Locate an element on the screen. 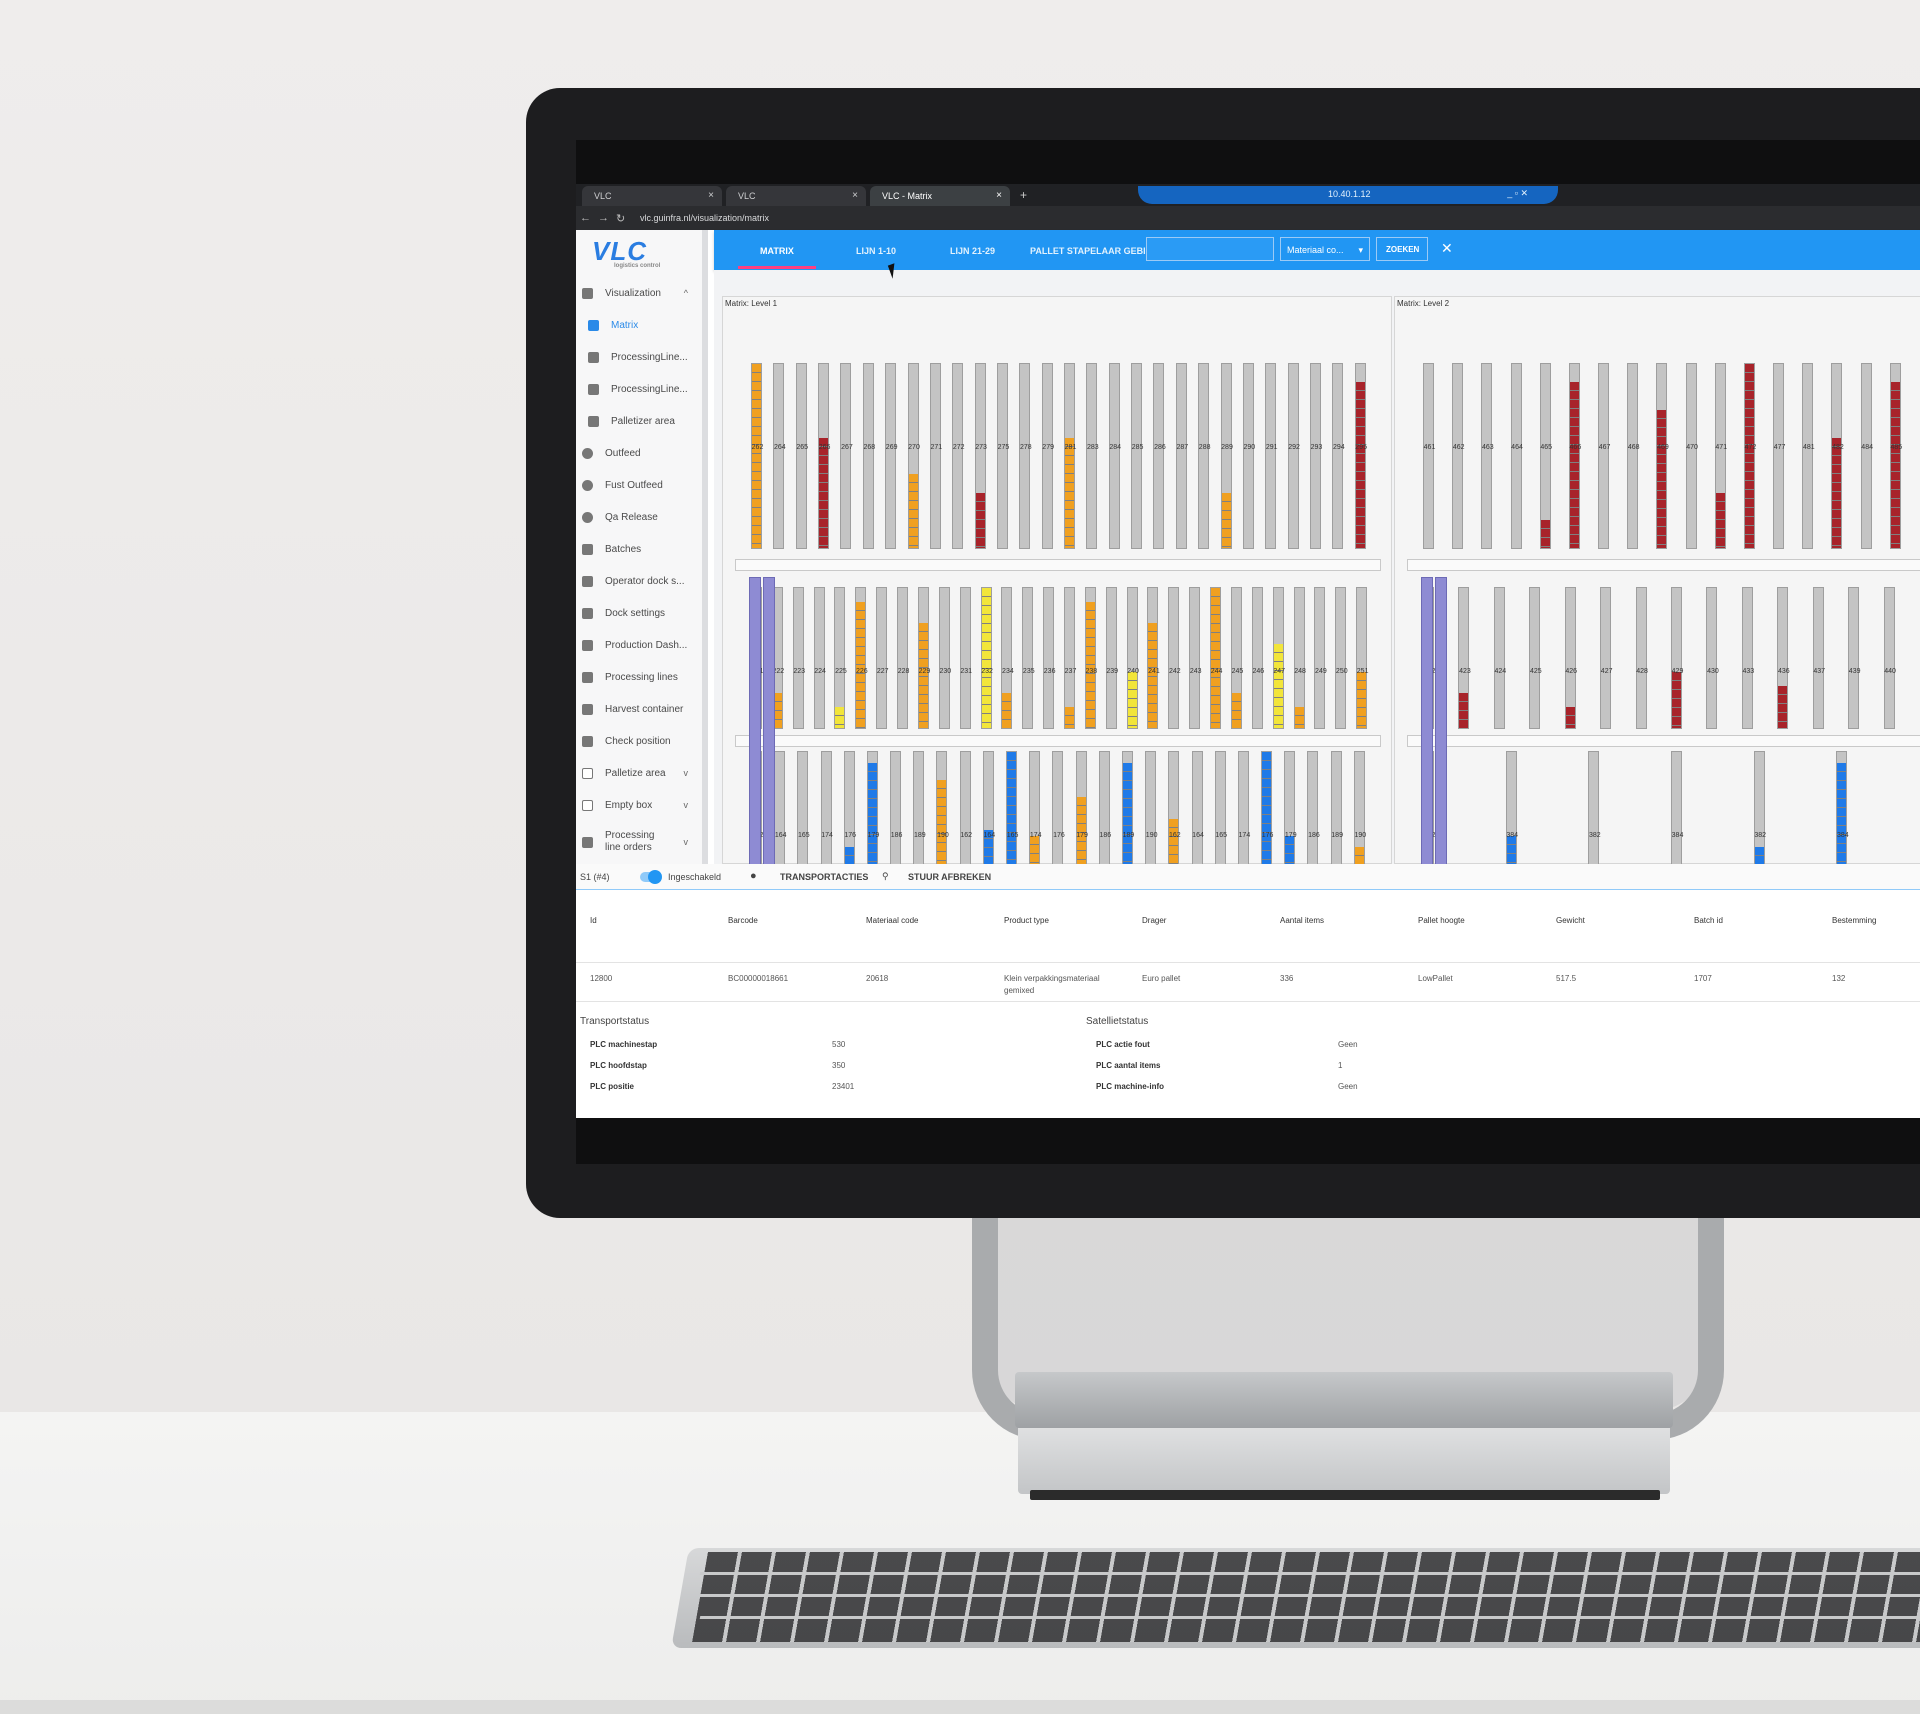  storage-lane: 227 is located at coordinates (882, 658).